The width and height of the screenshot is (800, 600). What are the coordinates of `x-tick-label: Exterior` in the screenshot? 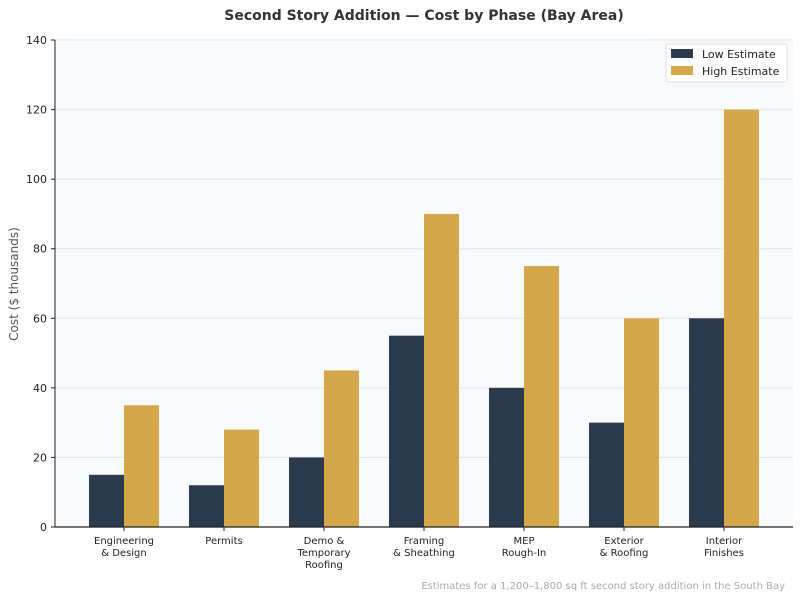 It's located at (624, 541).